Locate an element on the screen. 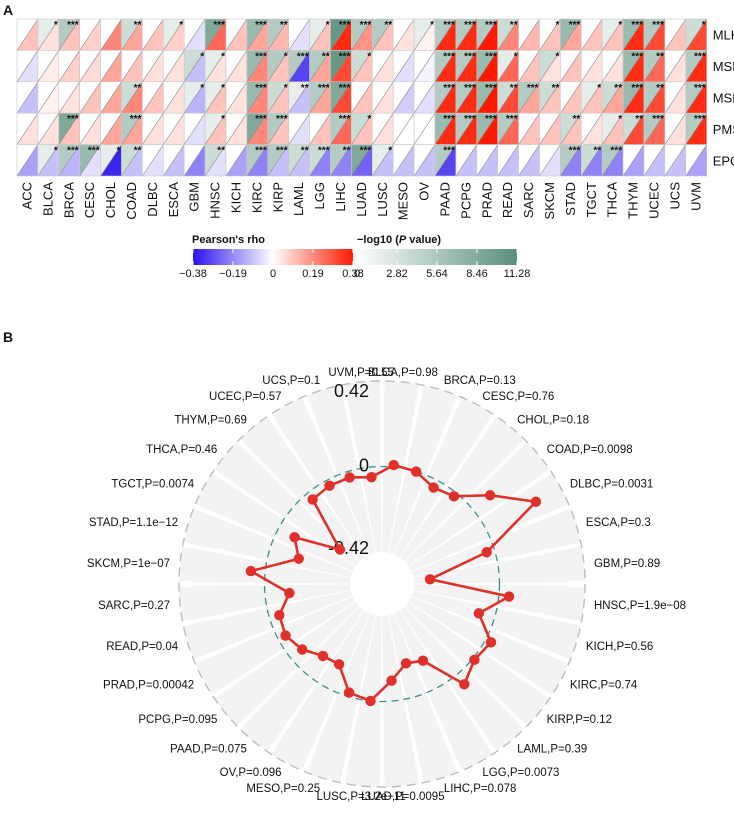 The image size is (734, 833). column-label: LUSC is located at coordinates (382, 199).